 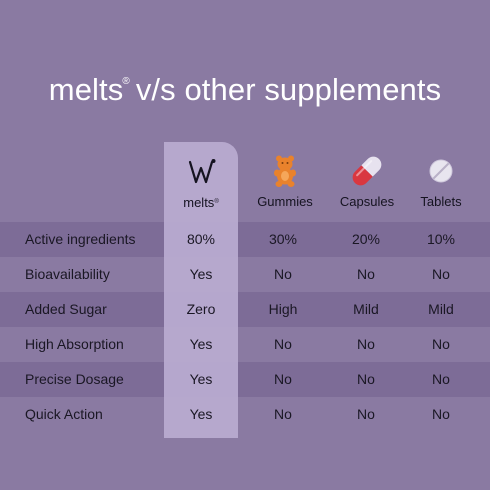 What do you see at coordinates (74, 344) in the screenshot?
I see `row-label-high-absorption: High Absorption` at bounding box center [74, 344].